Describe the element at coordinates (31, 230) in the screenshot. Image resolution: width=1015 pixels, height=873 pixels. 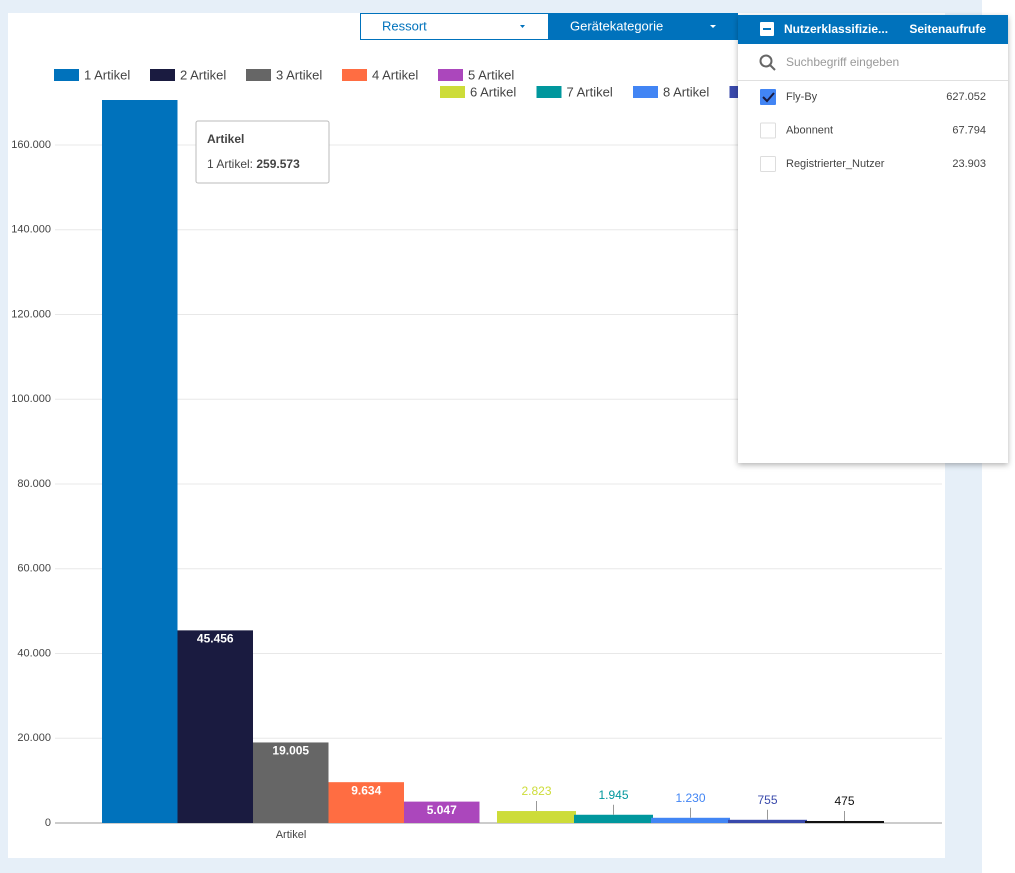
I see `y-tick-label: 140.000` at that location.